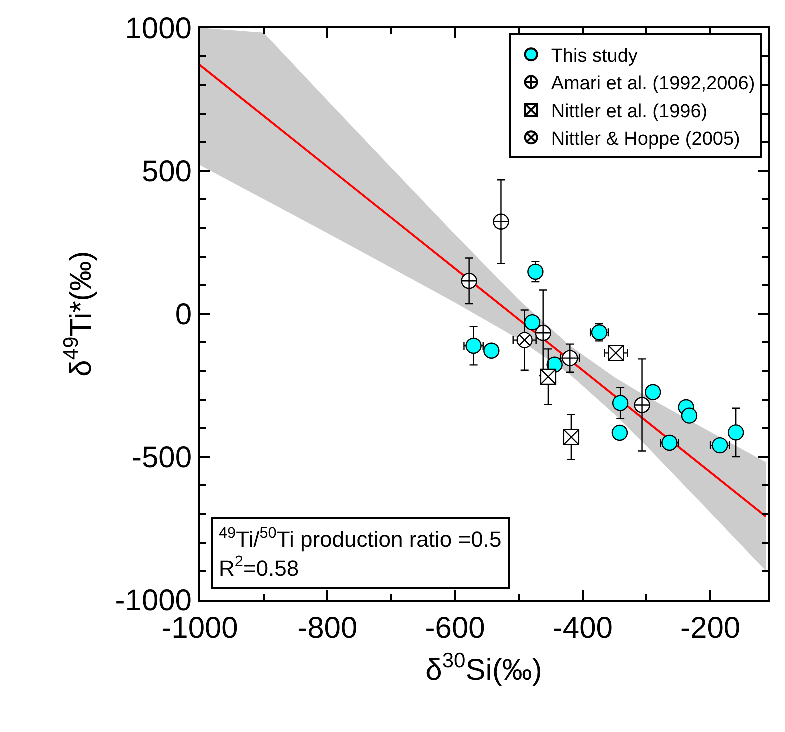 Image resolution: width=785 pixels, height=732 pixels. What do you see at coordinates (360, 553) in the screenshot?
I see `text: $^{49}$Ti/$^{50}$Ti production ratio =0.5 R$^{2}$=0.58` at bounding box center [360, 553].